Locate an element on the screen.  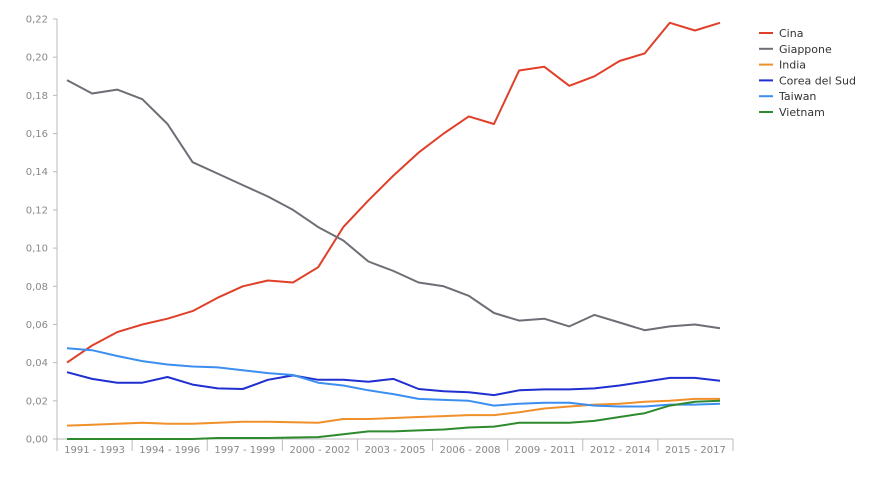
y-tick-label: 0,08 is located at coordinates (37, 287).